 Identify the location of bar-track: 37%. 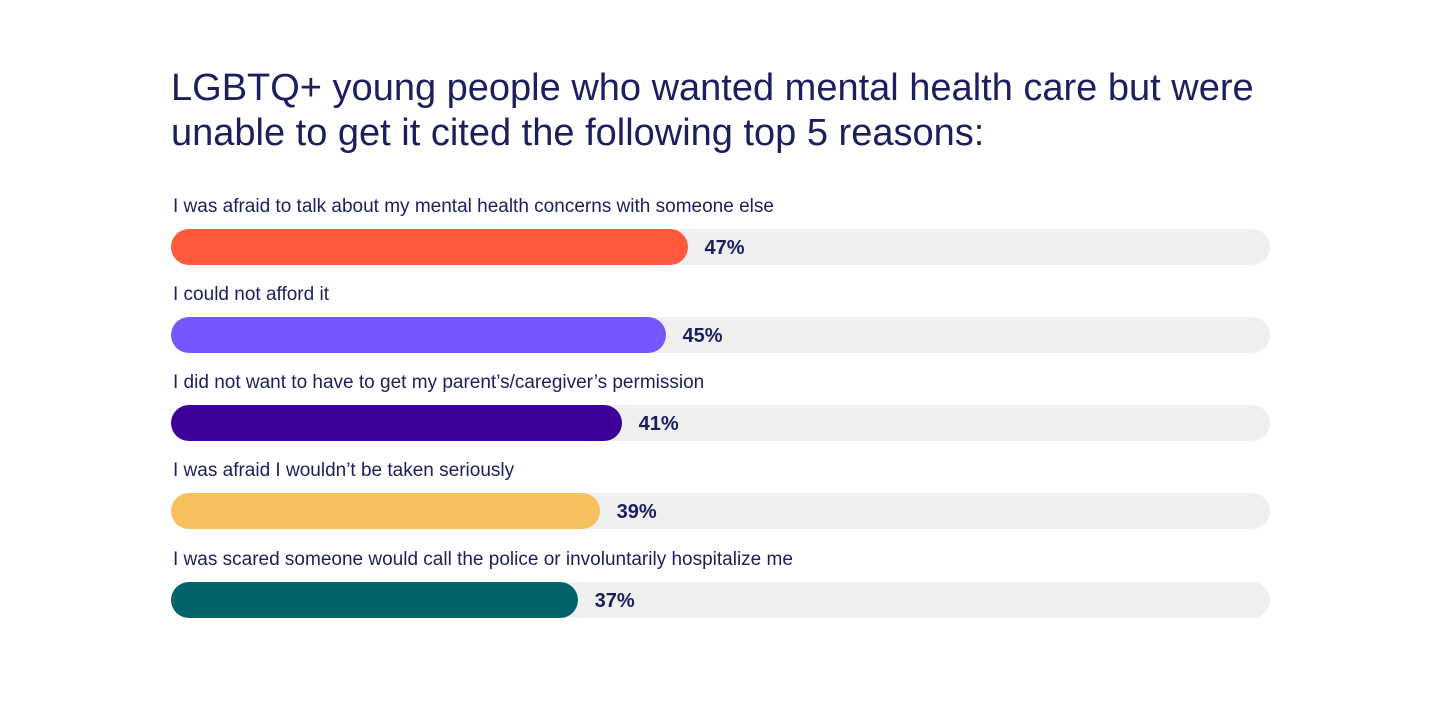
(720, 600).